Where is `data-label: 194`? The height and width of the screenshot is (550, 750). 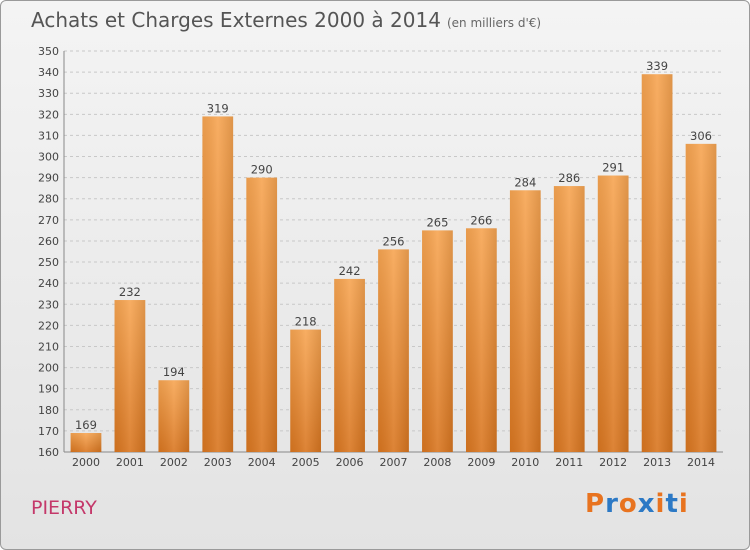 data-label: 194 is located at coordinates (174, 372).